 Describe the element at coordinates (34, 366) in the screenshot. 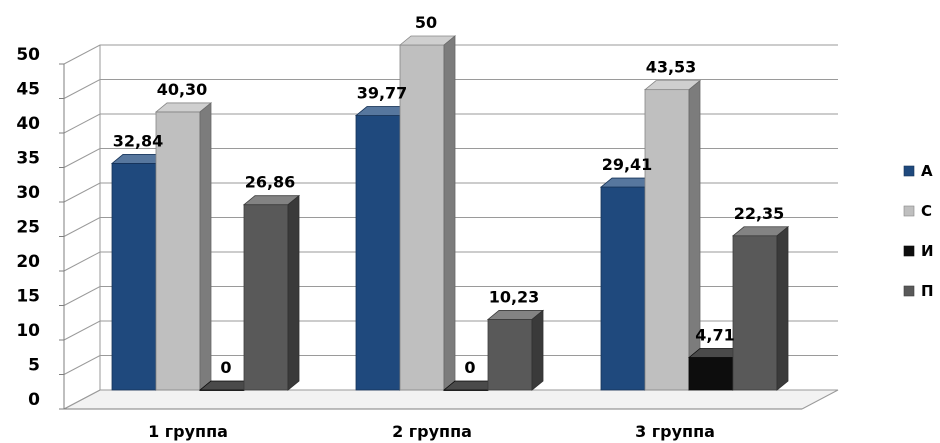

I see `y-tick-label: 5` at that location.